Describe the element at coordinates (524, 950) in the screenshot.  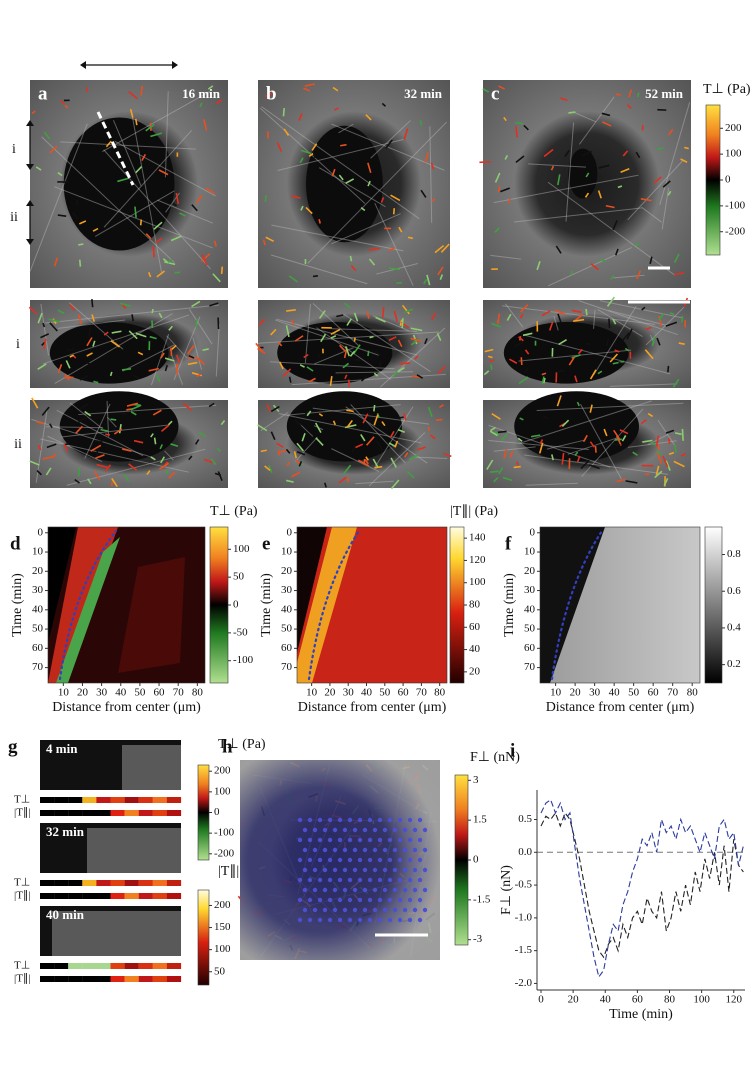
I see `y-tick-label: -1.5` at that location.